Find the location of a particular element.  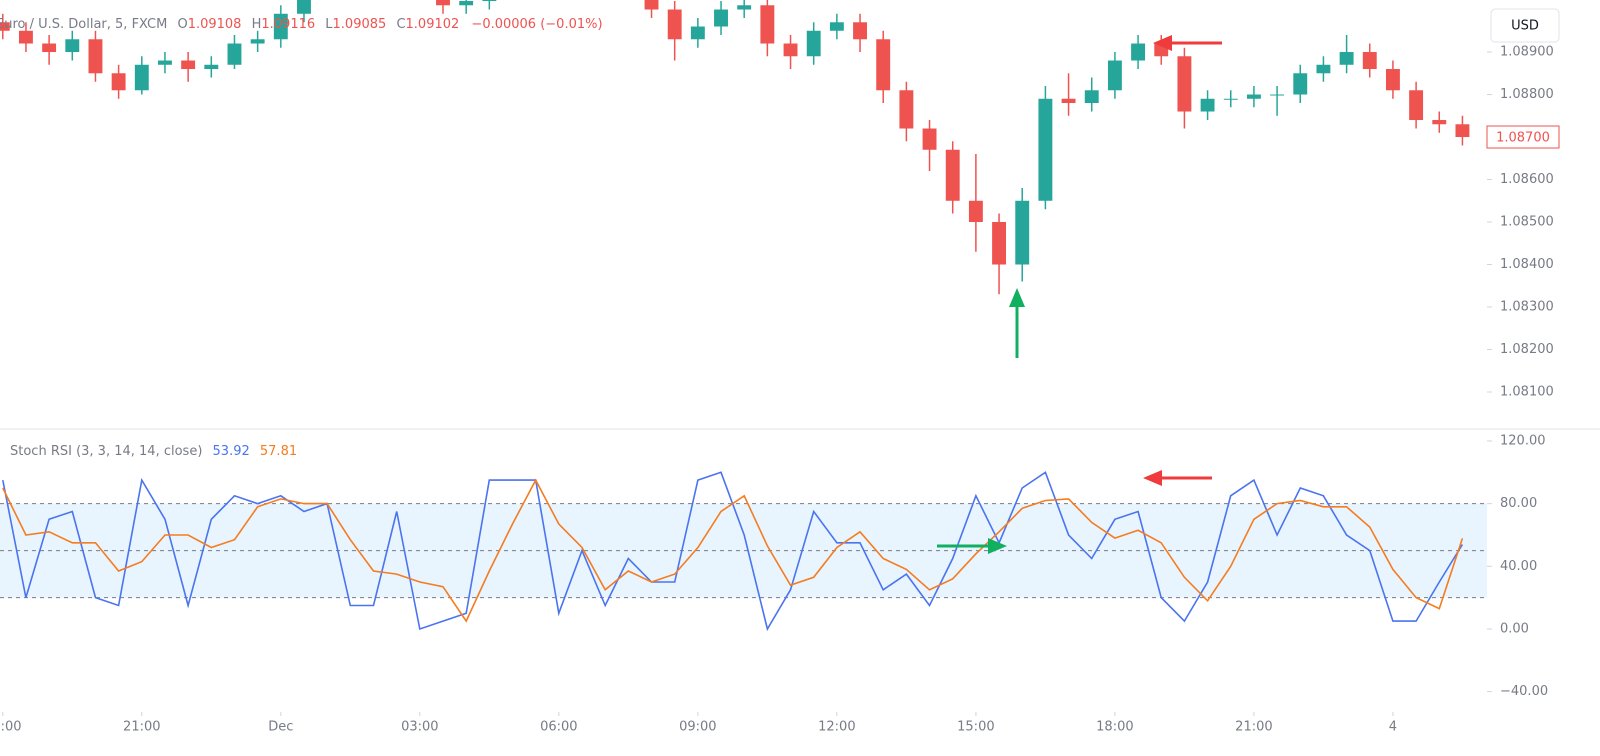

x-tick-label: Dec is located at coordinates (280, 727).